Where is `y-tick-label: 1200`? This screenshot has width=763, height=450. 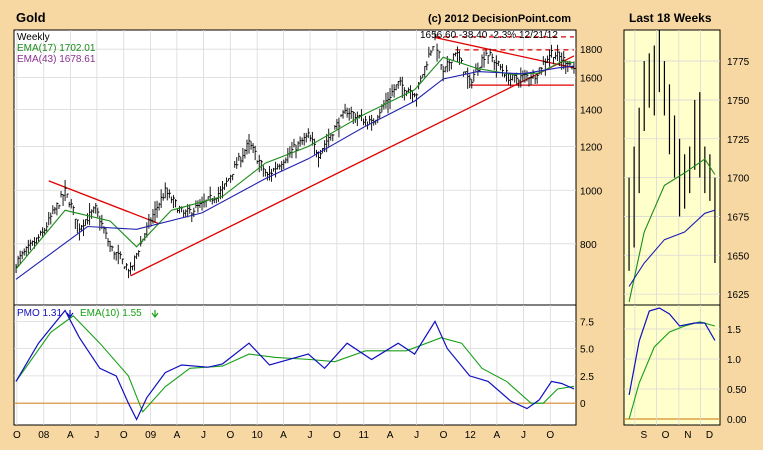
y-tick-label: 1200 is located at coordinates (591, 148).